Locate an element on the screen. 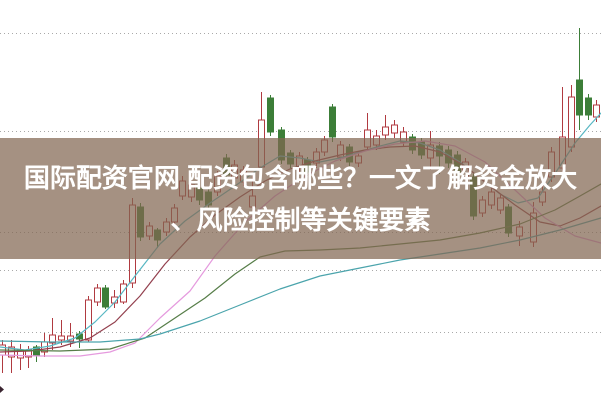  clipped-corner-mark is located at coordinates (2, 389).